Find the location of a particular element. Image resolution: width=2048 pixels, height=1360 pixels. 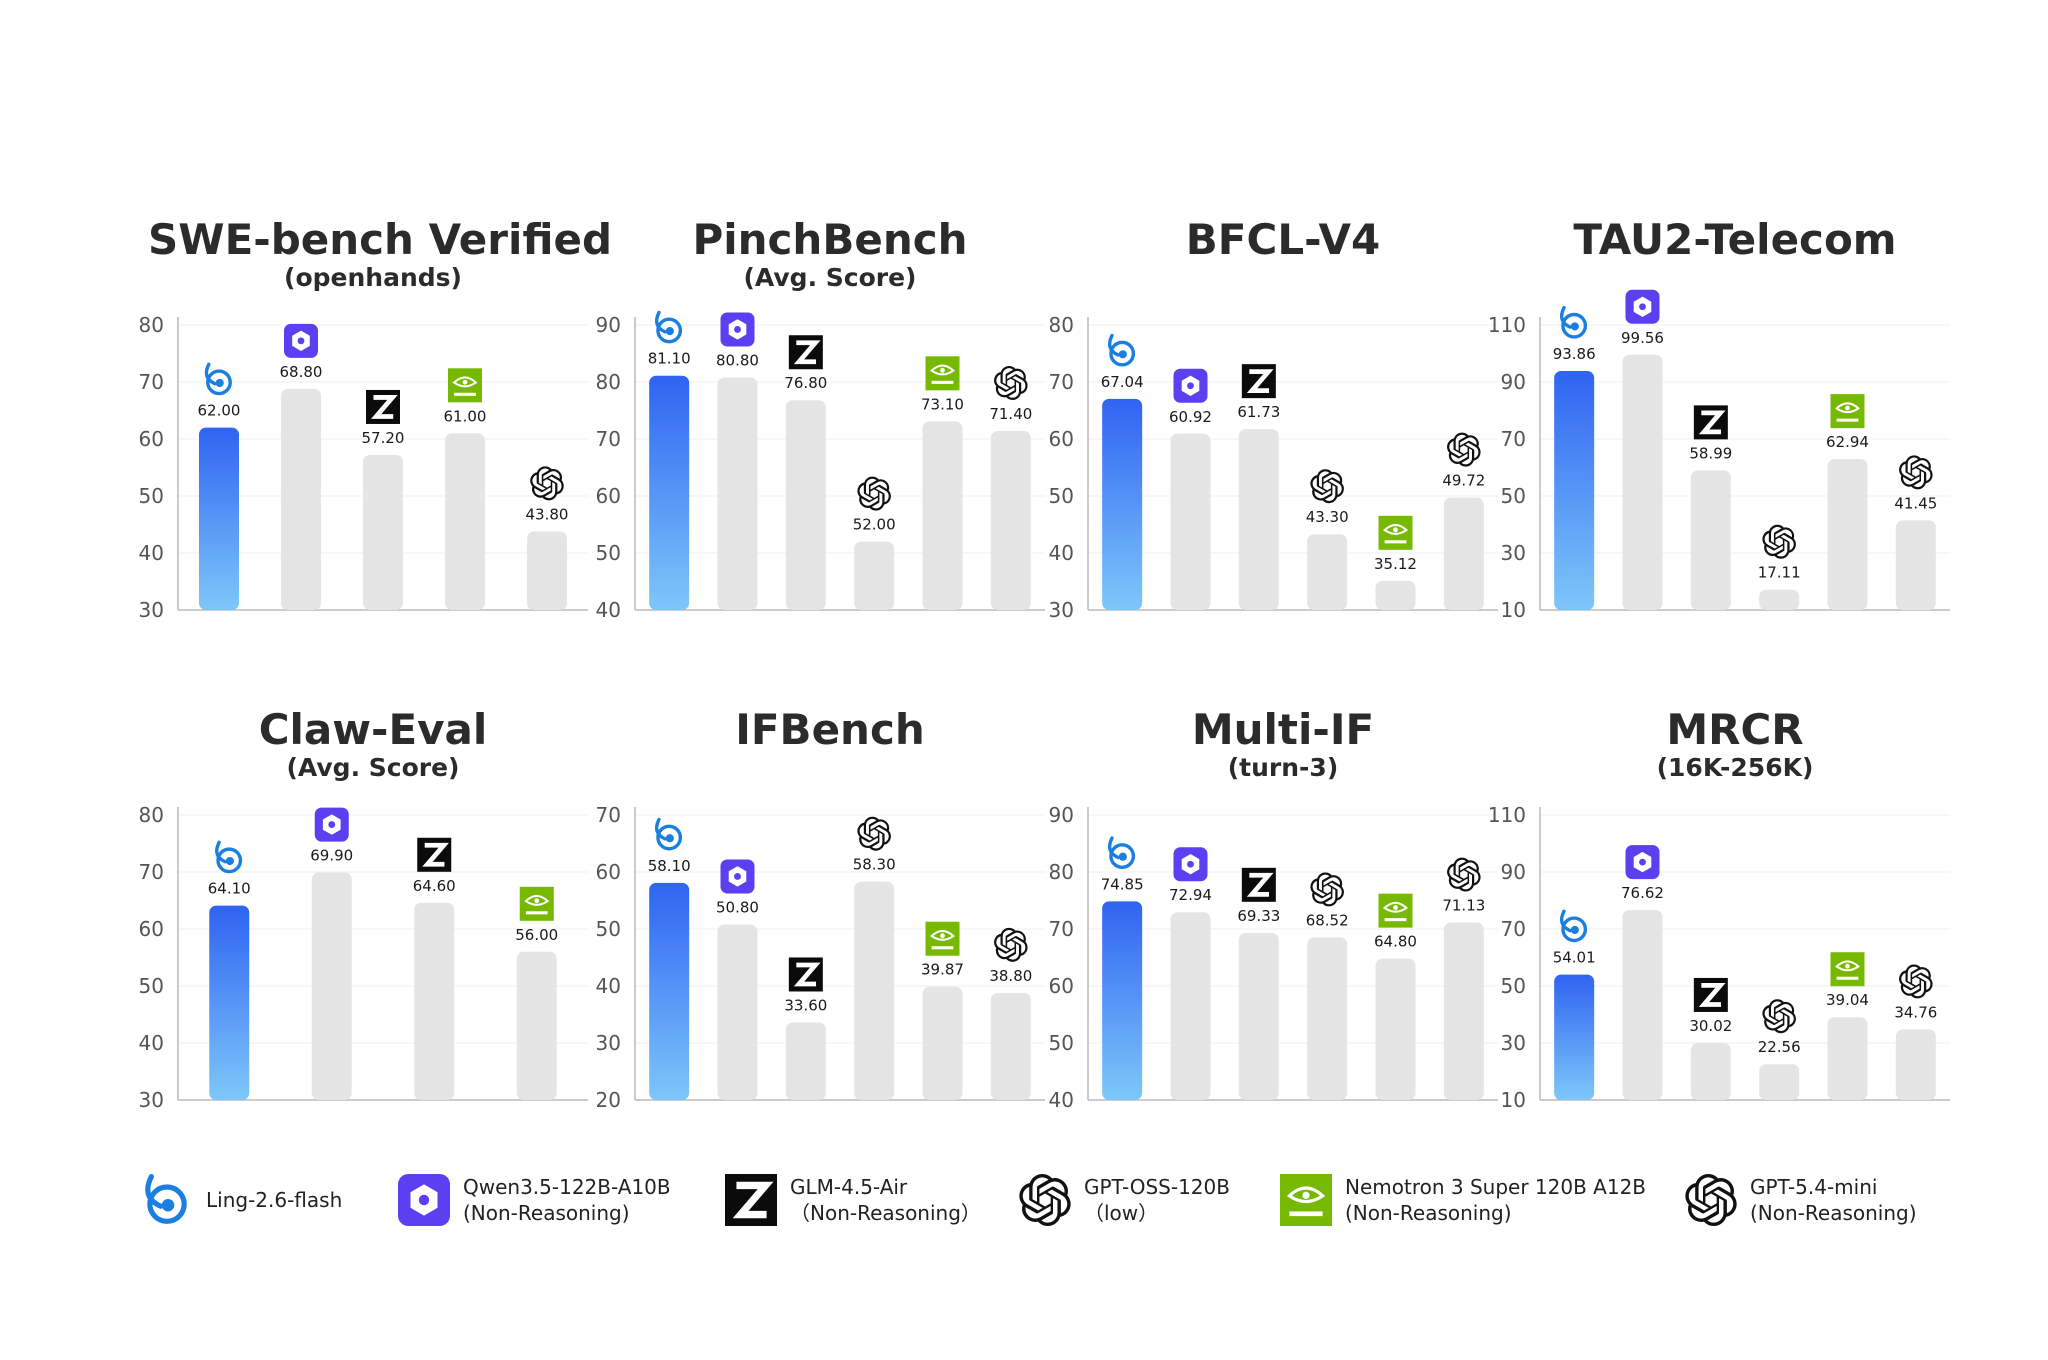

data-label: 81.10 is located at coordinates (669, 359).